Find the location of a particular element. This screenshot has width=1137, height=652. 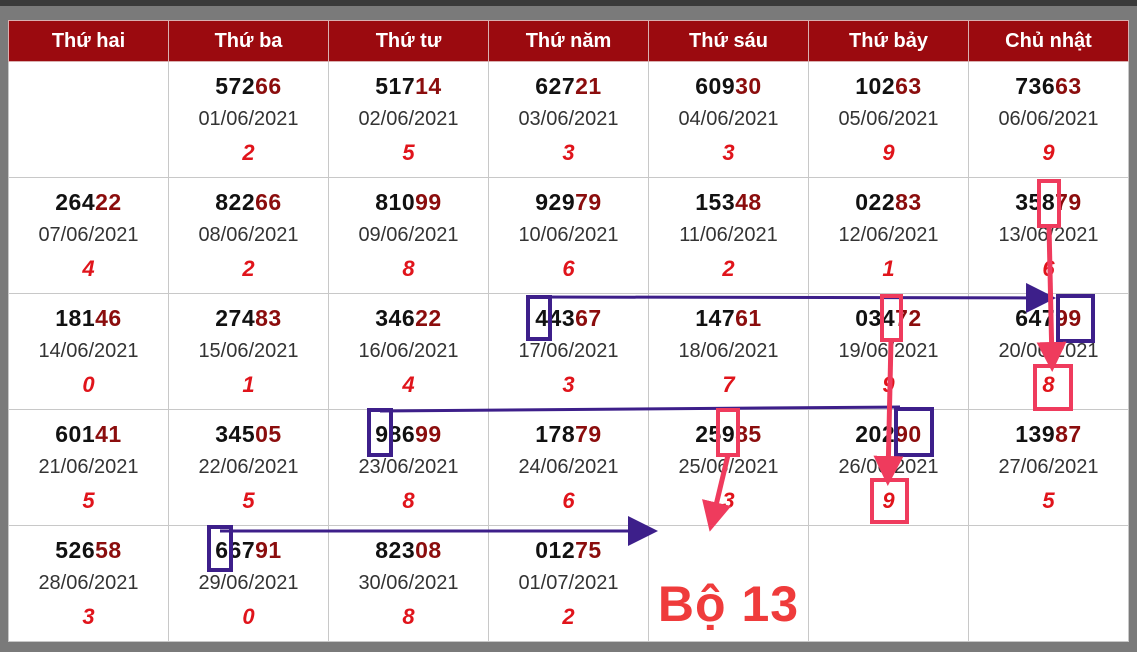

result-number: 01275 is located at coordinates (568, 550).